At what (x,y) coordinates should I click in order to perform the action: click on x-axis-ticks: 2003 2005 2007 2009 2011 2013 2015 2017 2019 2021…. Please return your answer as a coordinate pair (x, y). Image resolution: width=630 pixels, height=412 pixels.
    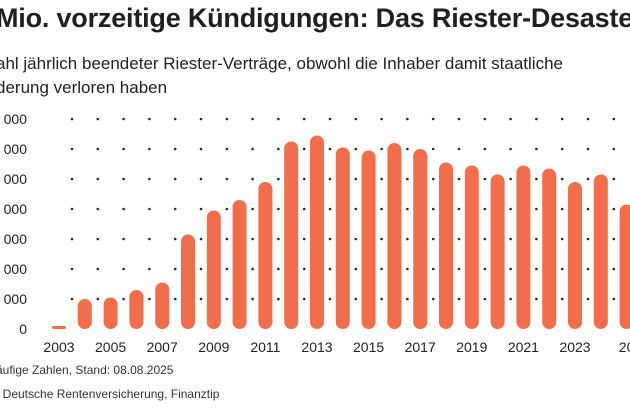
    Looking at the image, I should click on (336, 347).